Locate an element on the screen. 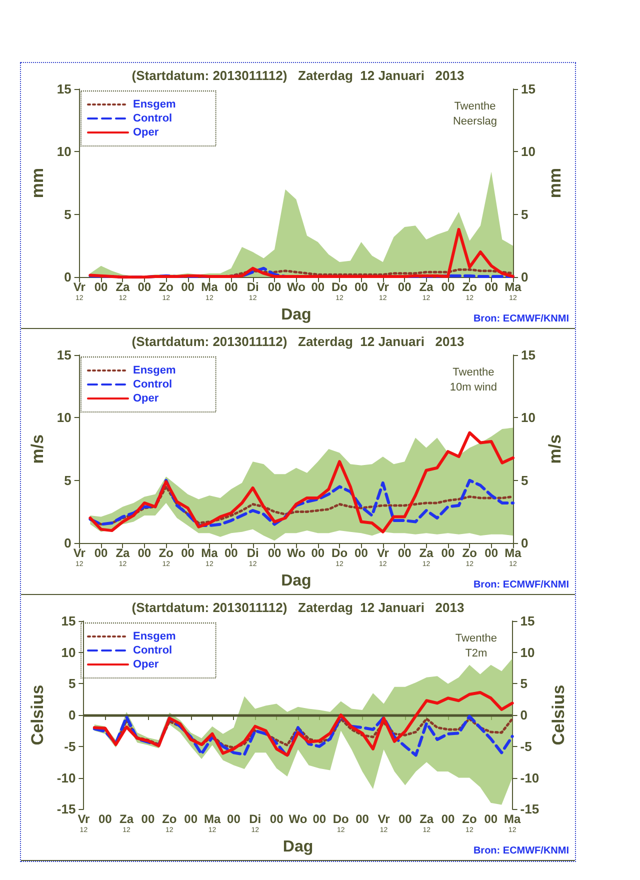 The width and height of the screenshot is (640, 880). y-tick-label: -5 is located at coordinates (70, 746).